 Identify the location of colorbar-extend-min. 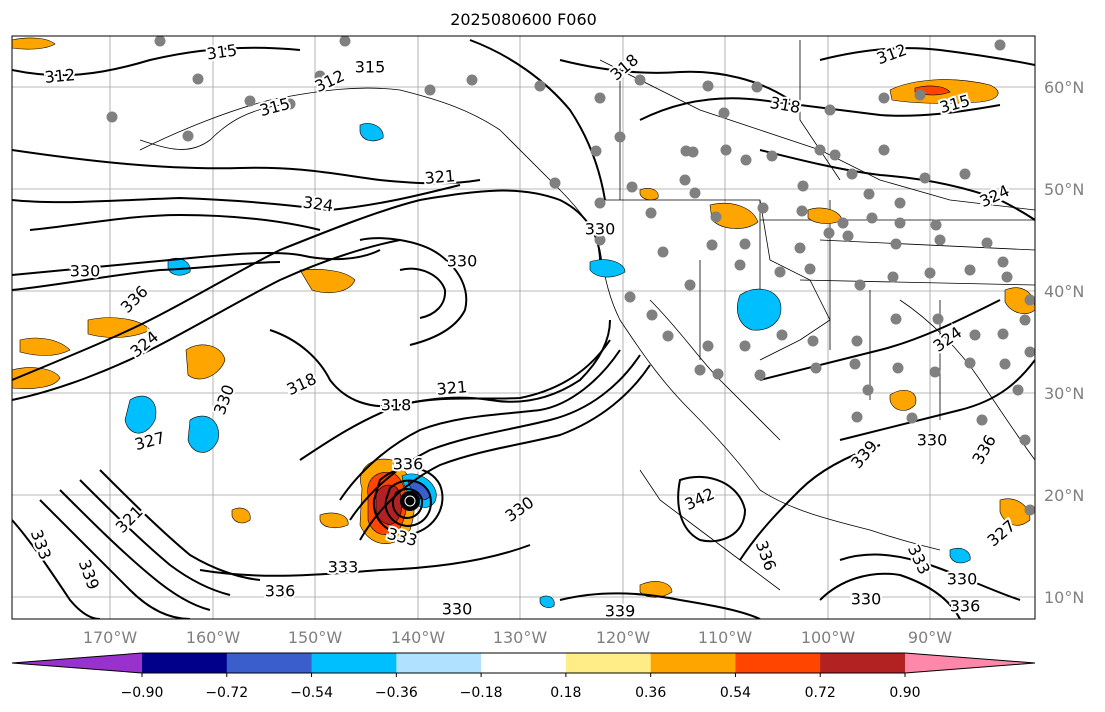
(77, 663).